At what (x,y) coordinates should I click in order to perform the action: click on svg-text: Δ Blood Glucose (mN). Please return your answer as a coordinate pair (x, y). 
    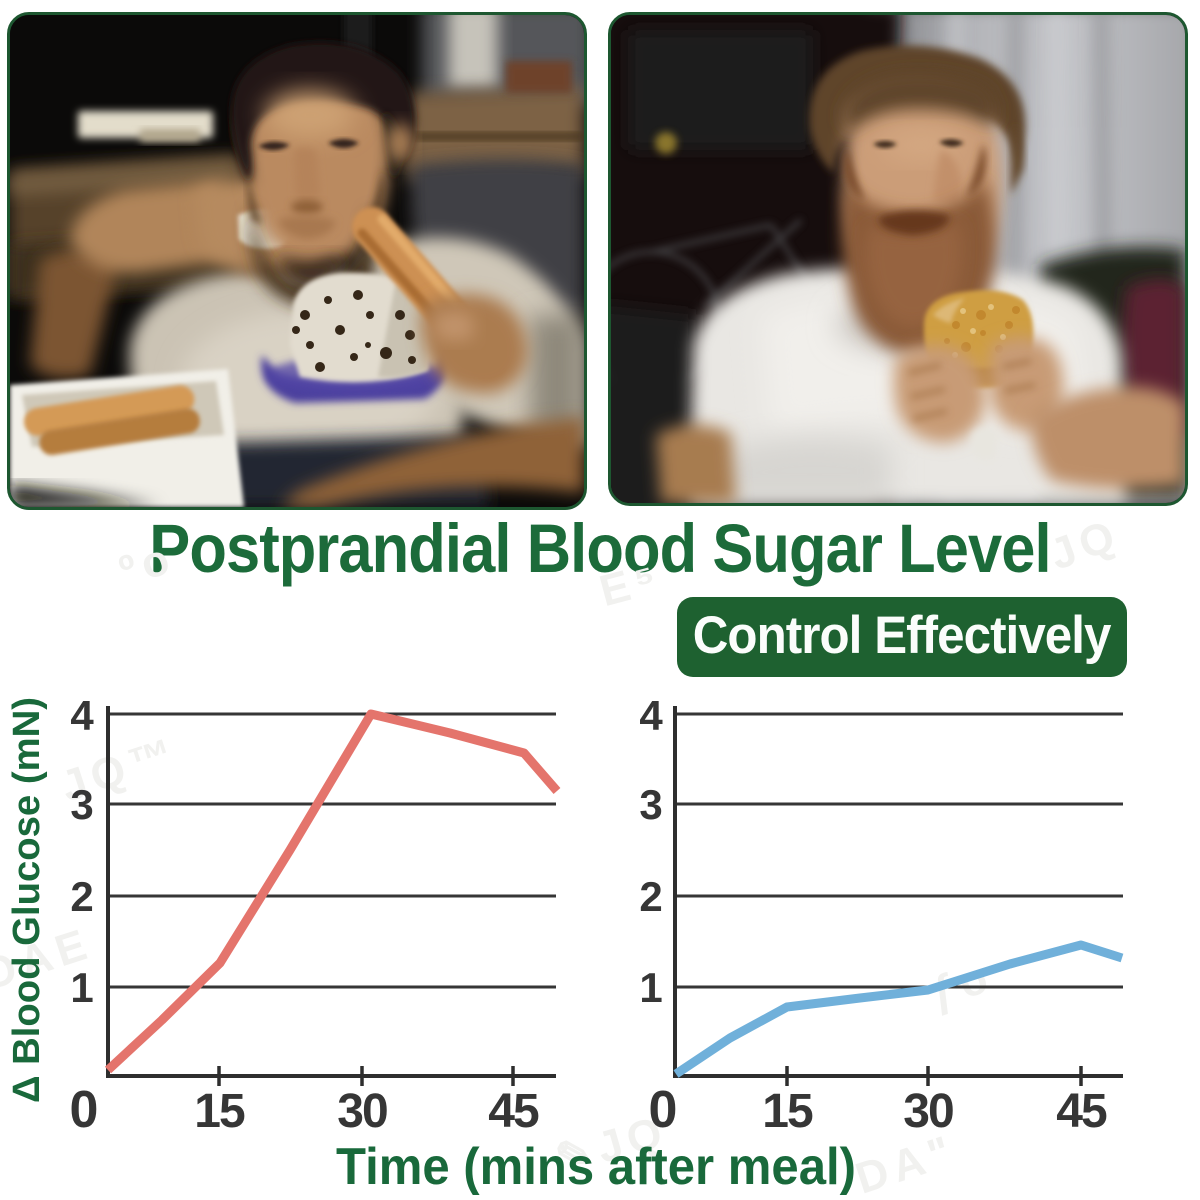
    Looking at the image, I should click on (27, 900).